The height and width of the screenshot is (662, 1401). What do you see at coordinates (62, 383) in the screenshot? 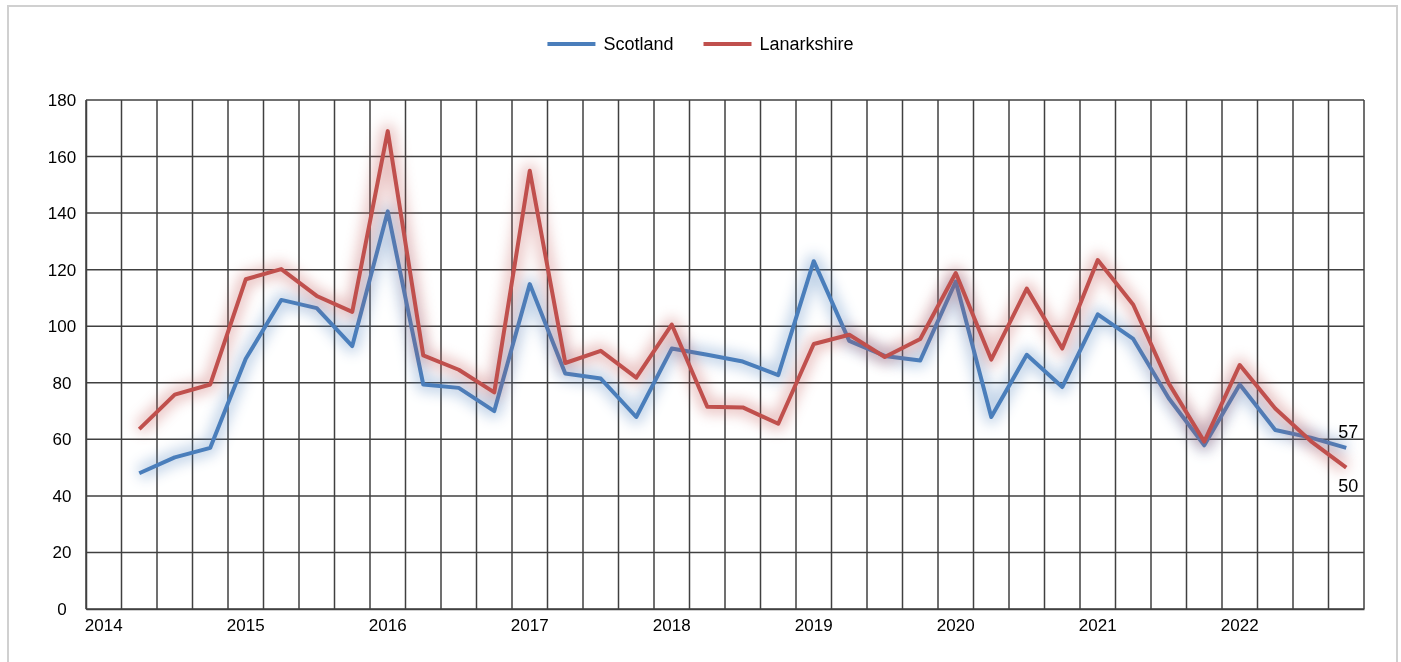
I see `y-tick-label: 80` at bounding box center [62, 383].